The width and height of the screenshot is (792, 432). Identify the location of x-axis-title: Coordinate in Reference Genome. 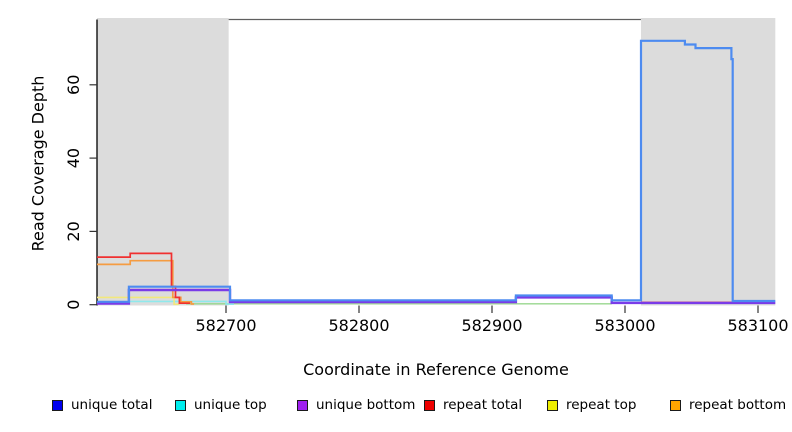
(436, 369).